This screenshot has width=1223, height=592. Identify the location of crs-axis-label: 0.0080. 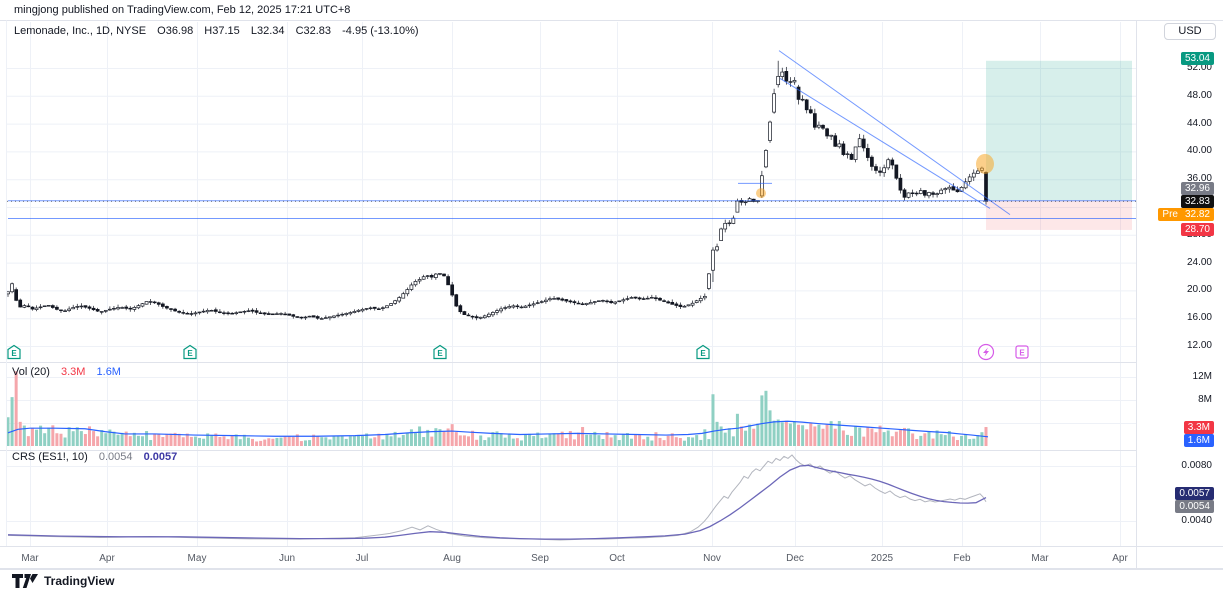
(1196, 465).